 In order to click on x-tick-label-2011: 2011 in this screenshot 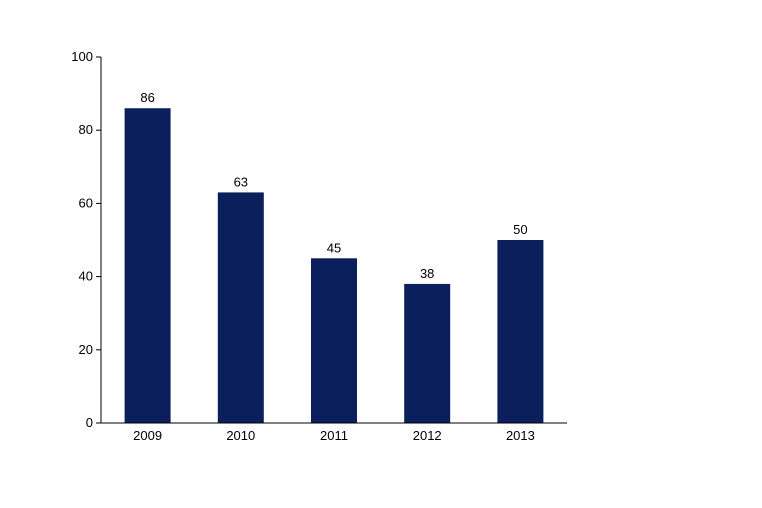, I will do `click(334, 435)`.